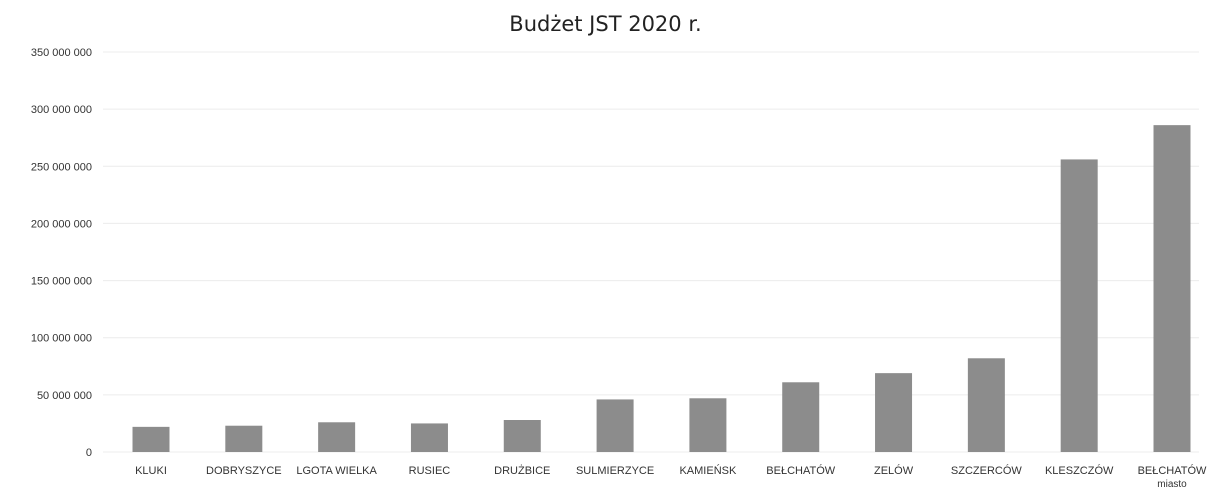 Image resolution: width=1211 pixels, height=490 pixels. What do you see at coordinates (61, 282) in the screenshot?
I see `y-tick-label: 150 000 000` at bounding box center [61, 282].